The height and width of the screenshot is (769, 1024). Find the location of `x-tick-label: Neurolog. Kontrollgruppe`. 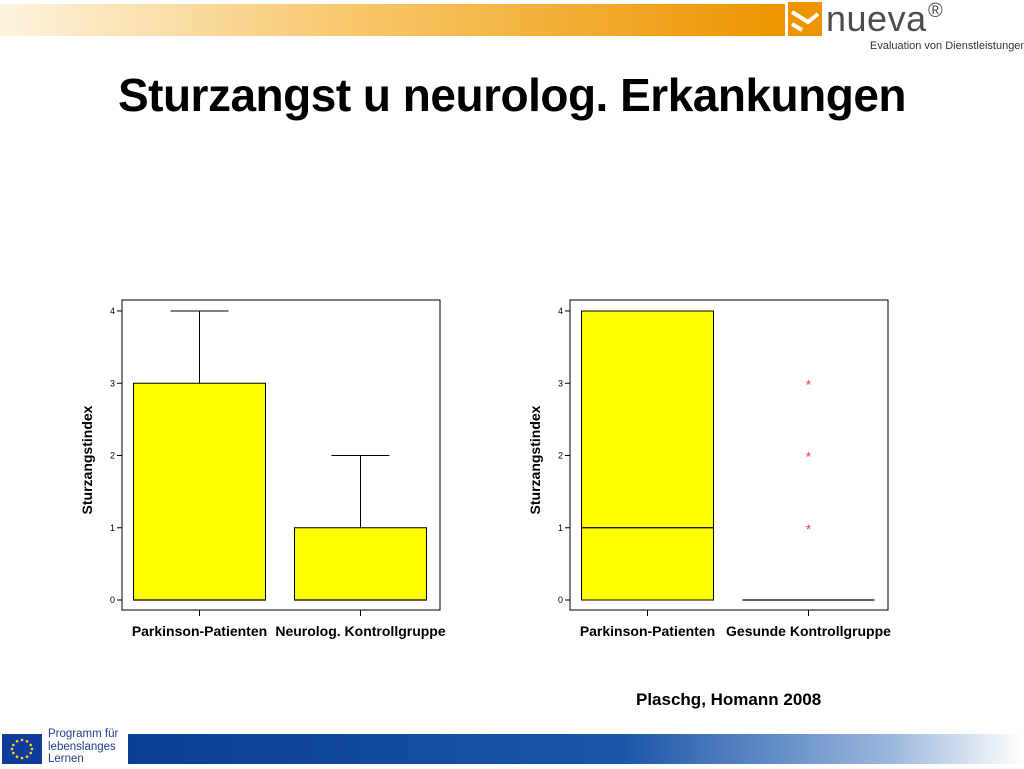

x-tick-label: Neurolog. Kontrollgruppe is located at coordinates (360, 631).